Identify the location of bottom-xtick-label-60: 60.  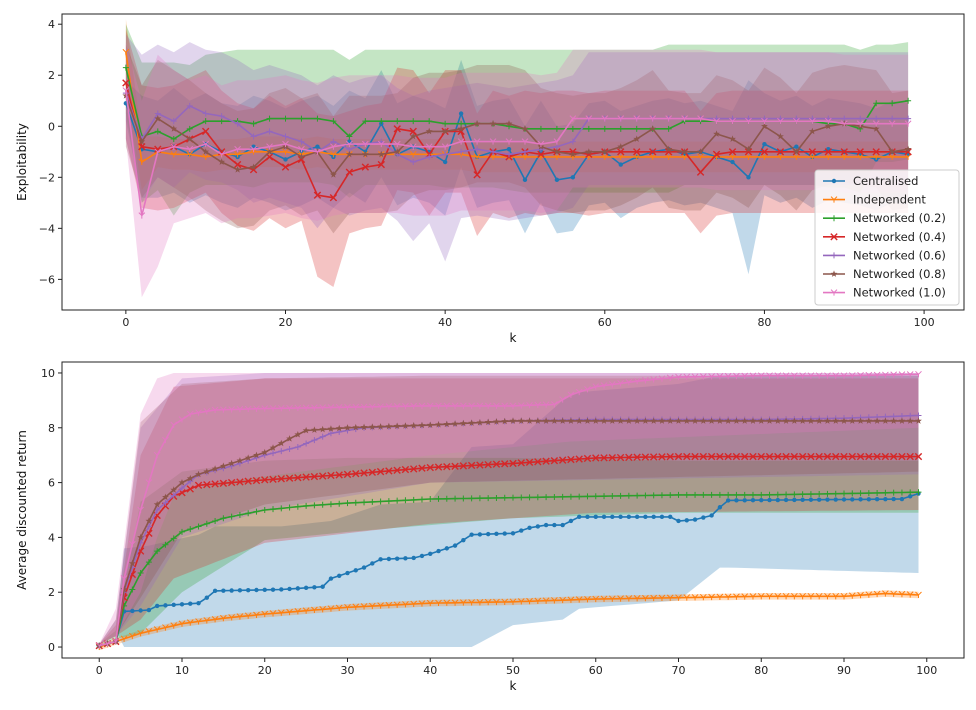
(596, 670).